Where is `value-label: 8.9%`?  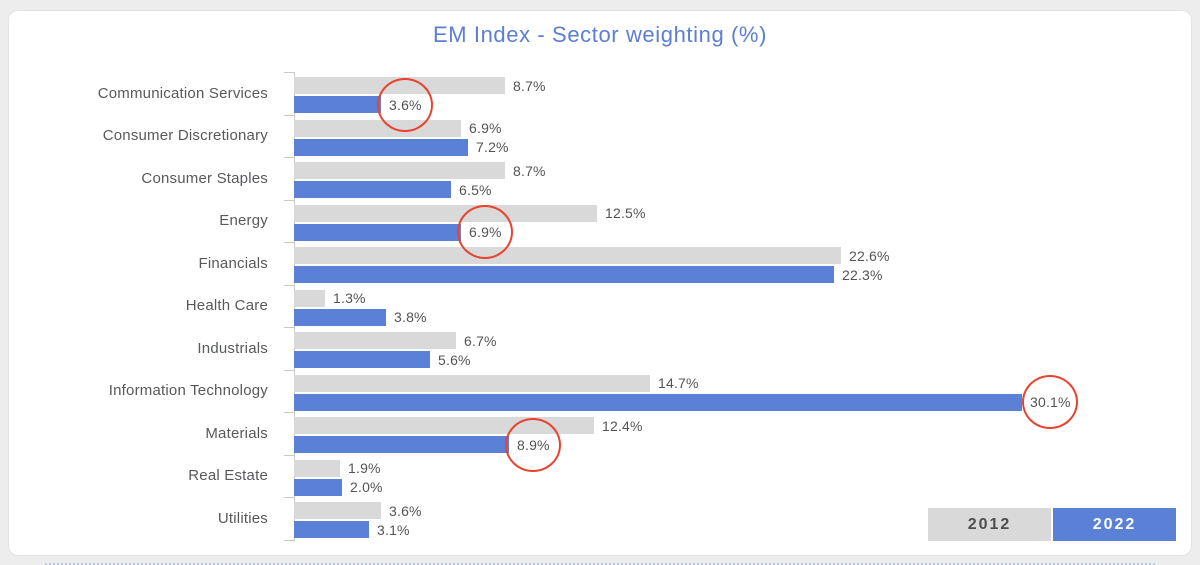 value-label: 8.9% is located at coordinates (533, 444).